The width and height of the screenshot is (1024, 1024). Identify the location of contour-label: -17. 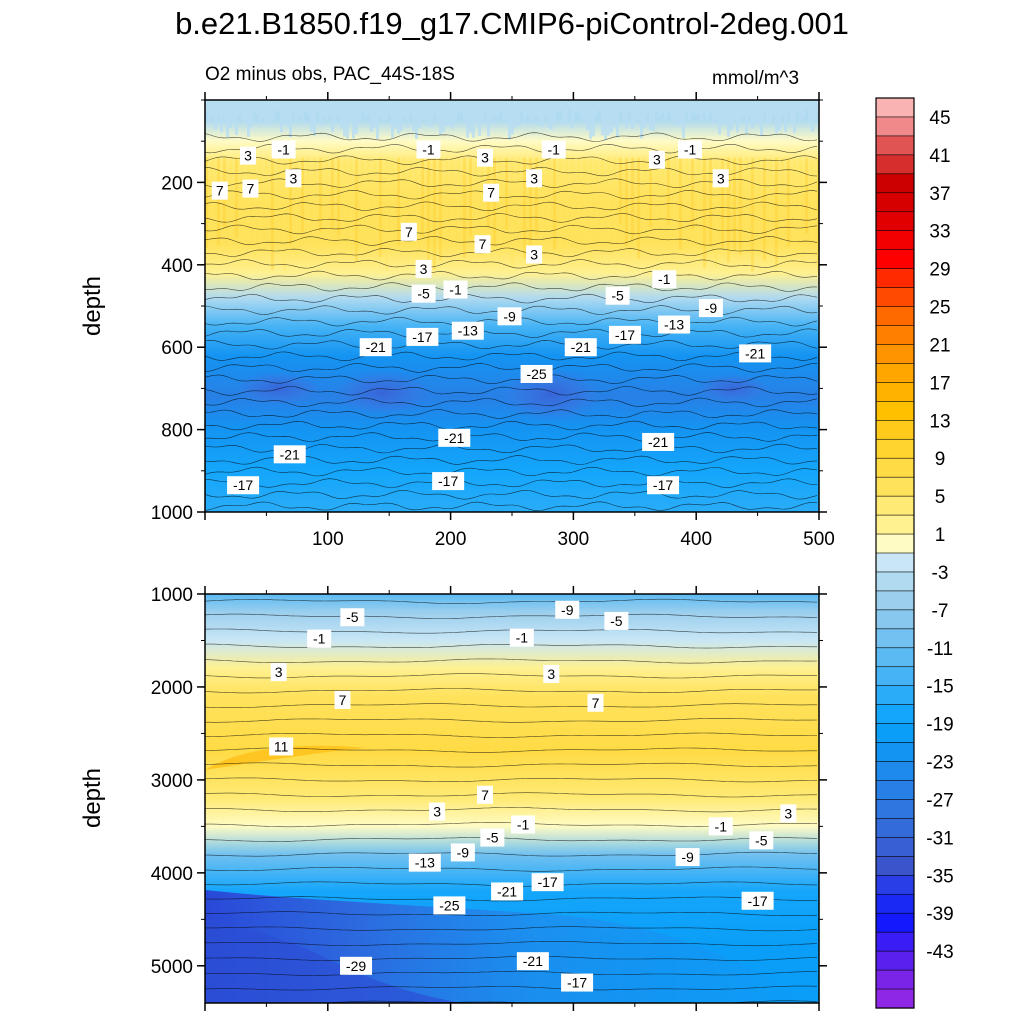
(757, 900).